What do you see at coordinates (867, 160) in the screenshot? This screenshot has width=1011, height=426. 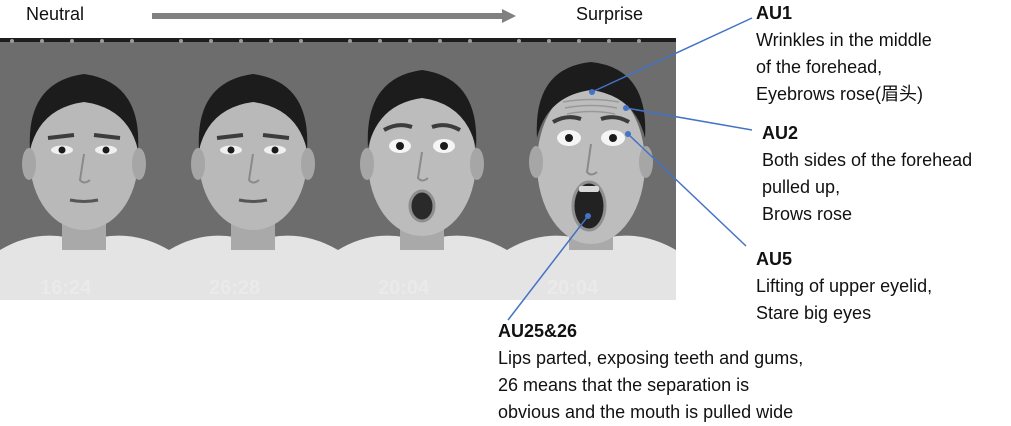 I see `annotation-au2-line: Both sides of the forehead` at bounding box center [867, 160].